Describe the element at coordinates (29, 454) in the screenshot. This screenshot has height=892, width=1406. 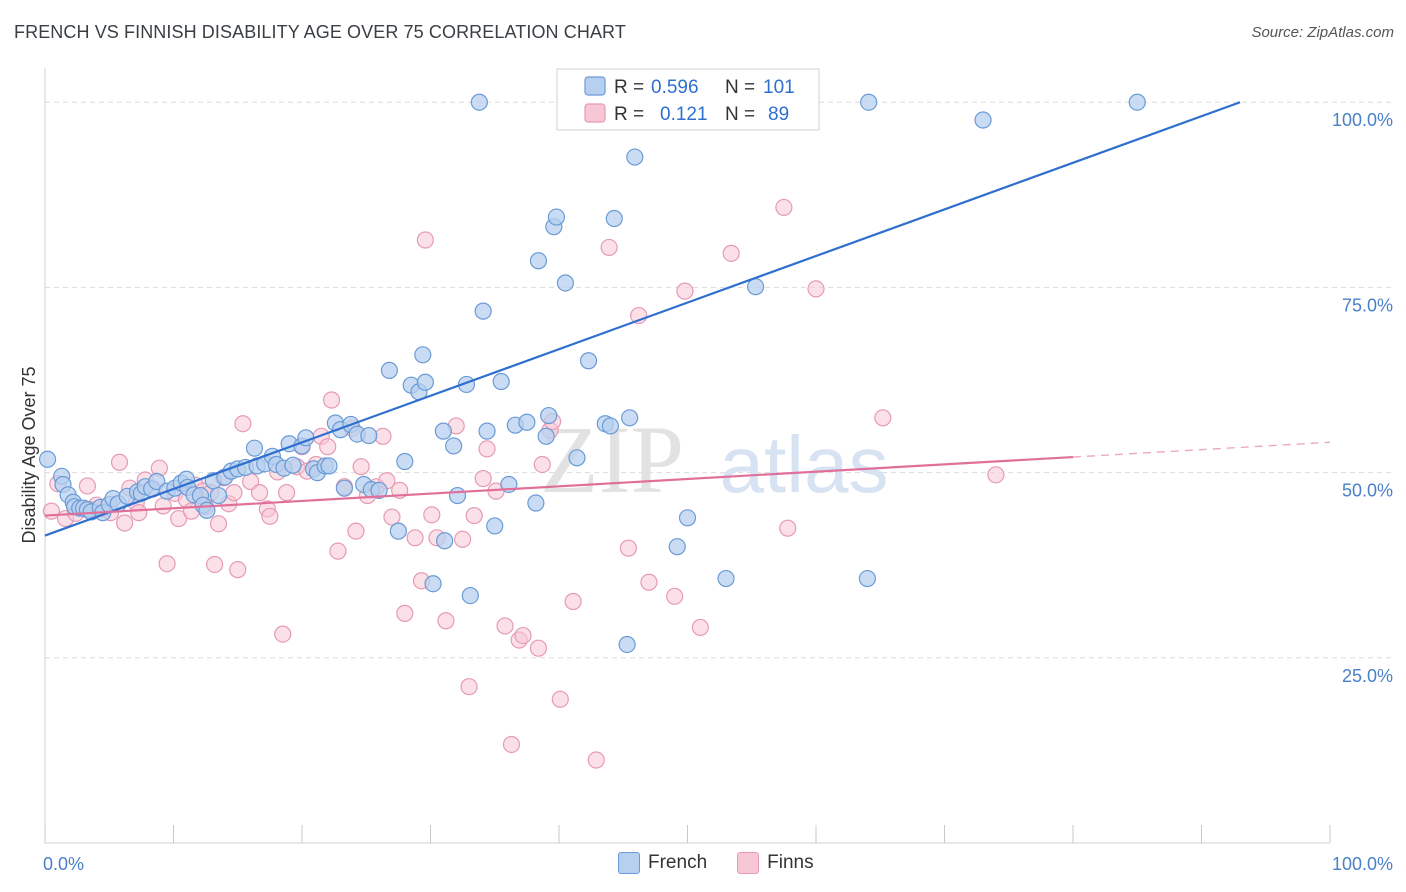
I see `y-axis-label: Disability Age Over 75` at that location.